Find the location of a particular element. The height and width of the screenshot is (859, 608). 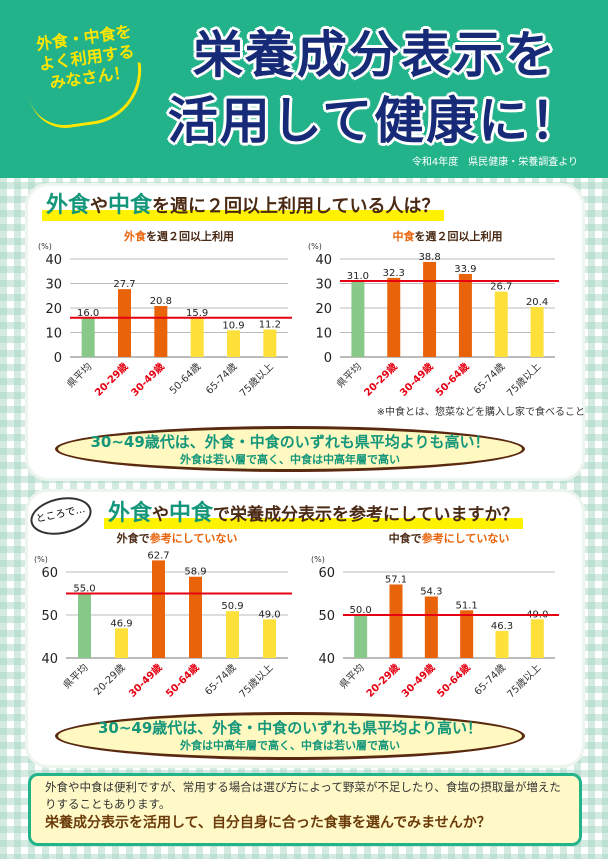

heading-rest: を週に２回以上利用している人は？ is located at coordinates (296, 206).